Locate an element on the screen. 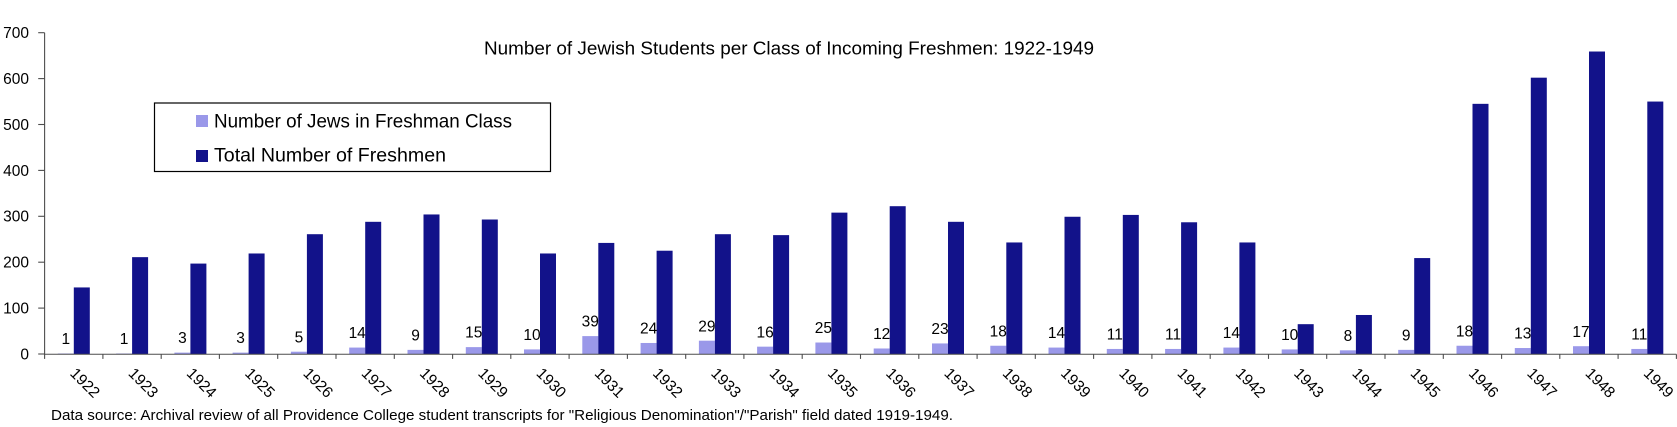 The image size is (1677, 427). svg-text: 200 is located at coordinates (16, 263).